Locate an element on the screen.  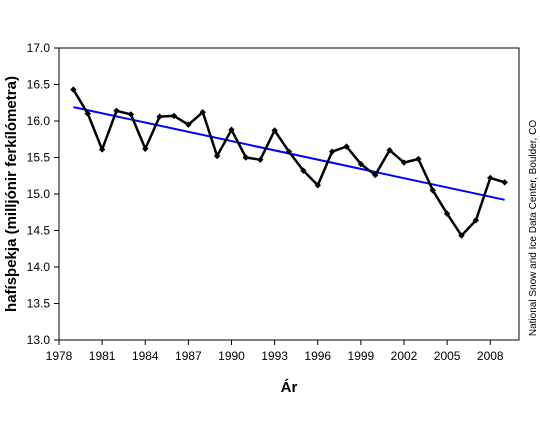
y-tick-label: 13.0 is located at coordinates (39, 340).